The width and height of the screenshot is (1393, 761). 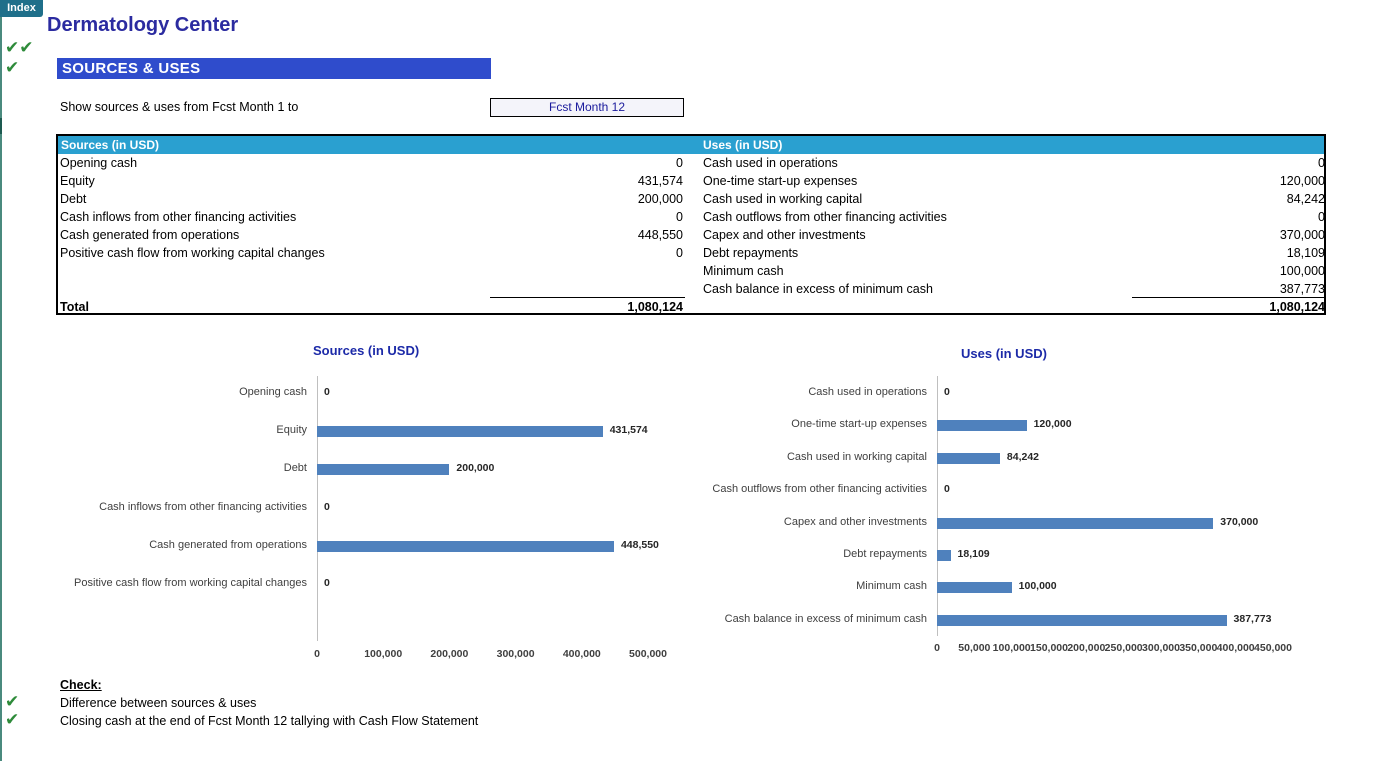 What do you see at coordinates (885, 554) in the screenshot?
I see `category-label: Debt repayments` at bounding box center [885, 554].